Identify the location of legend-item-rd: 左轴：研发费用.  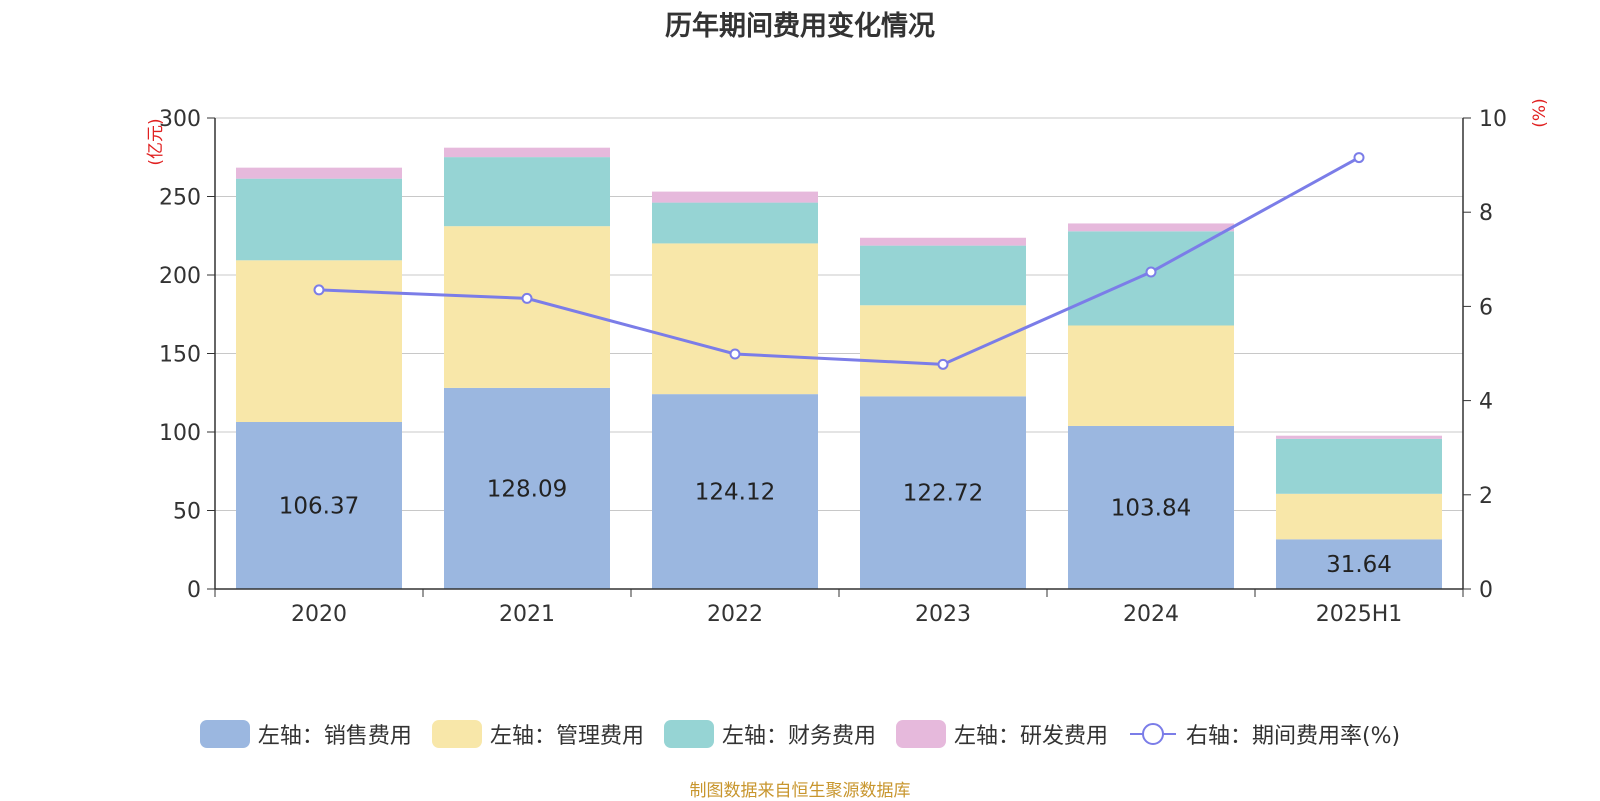
(1001, 734).